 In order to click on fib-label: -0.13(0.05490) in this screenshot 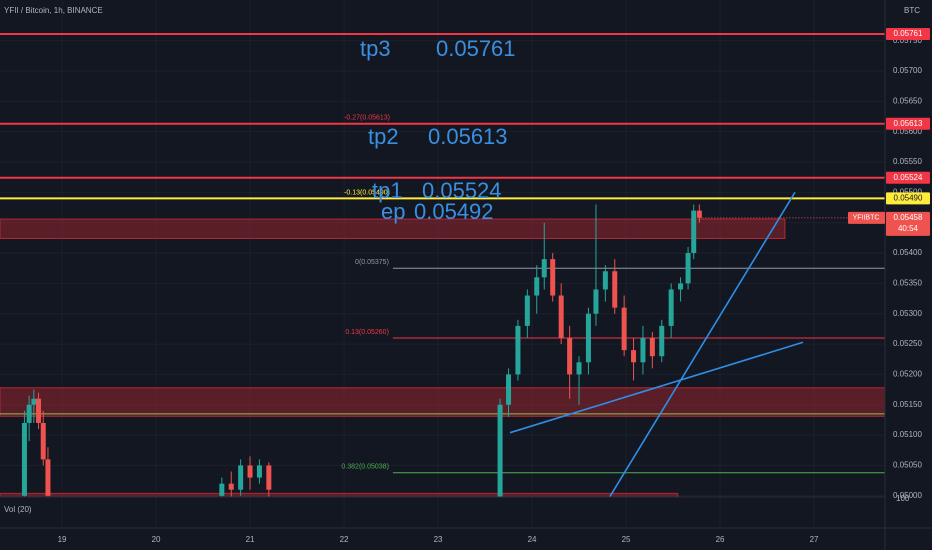, I will do `click(367, 192)`.